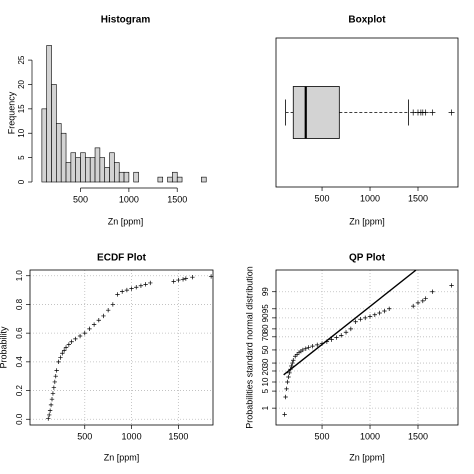 The height and width of the screenshot is (474, 474). What do you see at coordinates (265, 407) in the screenshot?
I see `y-tick-label: 1` at bounding box center [265, 407].